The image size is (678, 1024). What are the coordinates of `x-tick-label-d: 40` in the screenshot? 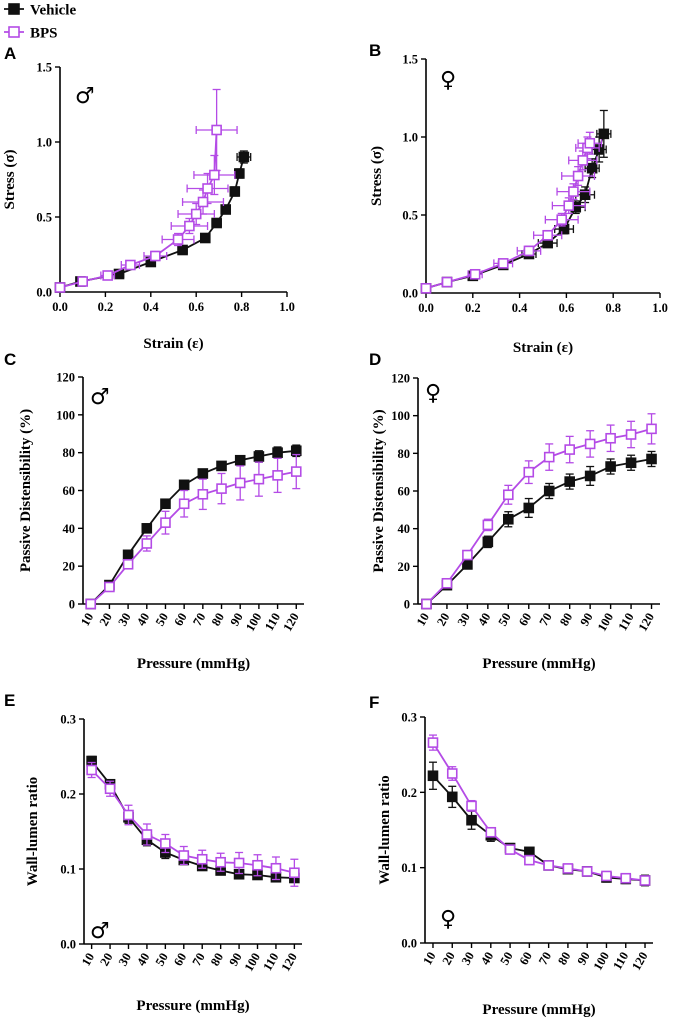 It's located at (484, 620).